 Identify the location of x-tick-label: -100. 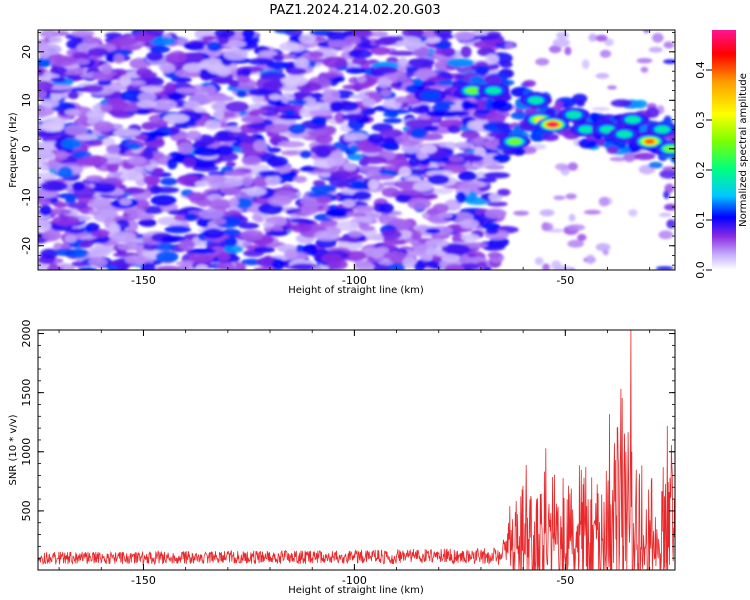
(354, 580).